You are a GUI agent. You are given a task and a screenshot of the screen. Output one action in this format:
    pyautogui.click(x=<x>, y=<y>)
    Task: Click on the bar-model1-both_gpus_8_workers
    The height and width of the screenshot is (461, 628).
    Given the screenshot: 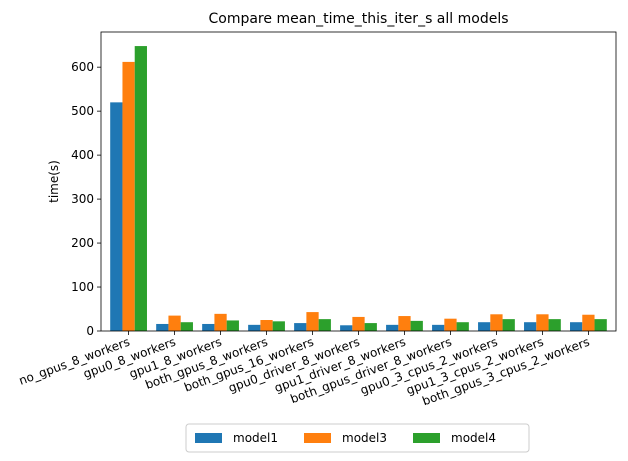 What is the action you would take?
    pyautogui.click(x=254, y=327)
    